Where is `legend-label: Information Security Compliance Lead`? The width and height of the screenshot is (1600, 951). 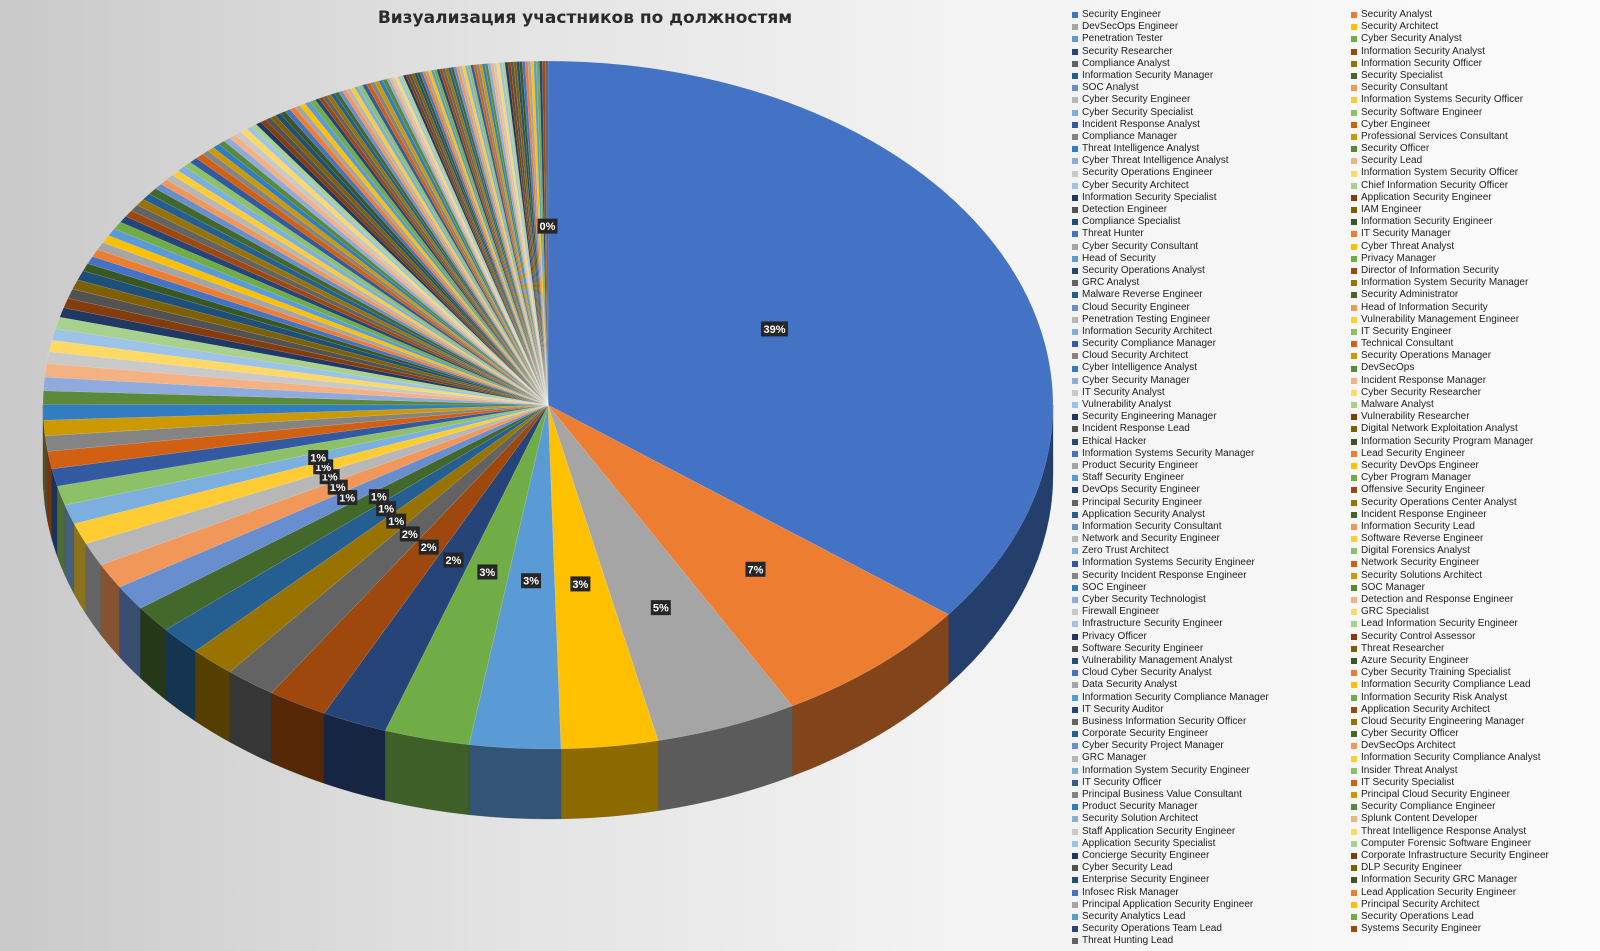 legend-label: Information Security Compliance Lead is located at coordinates (1446, 685).